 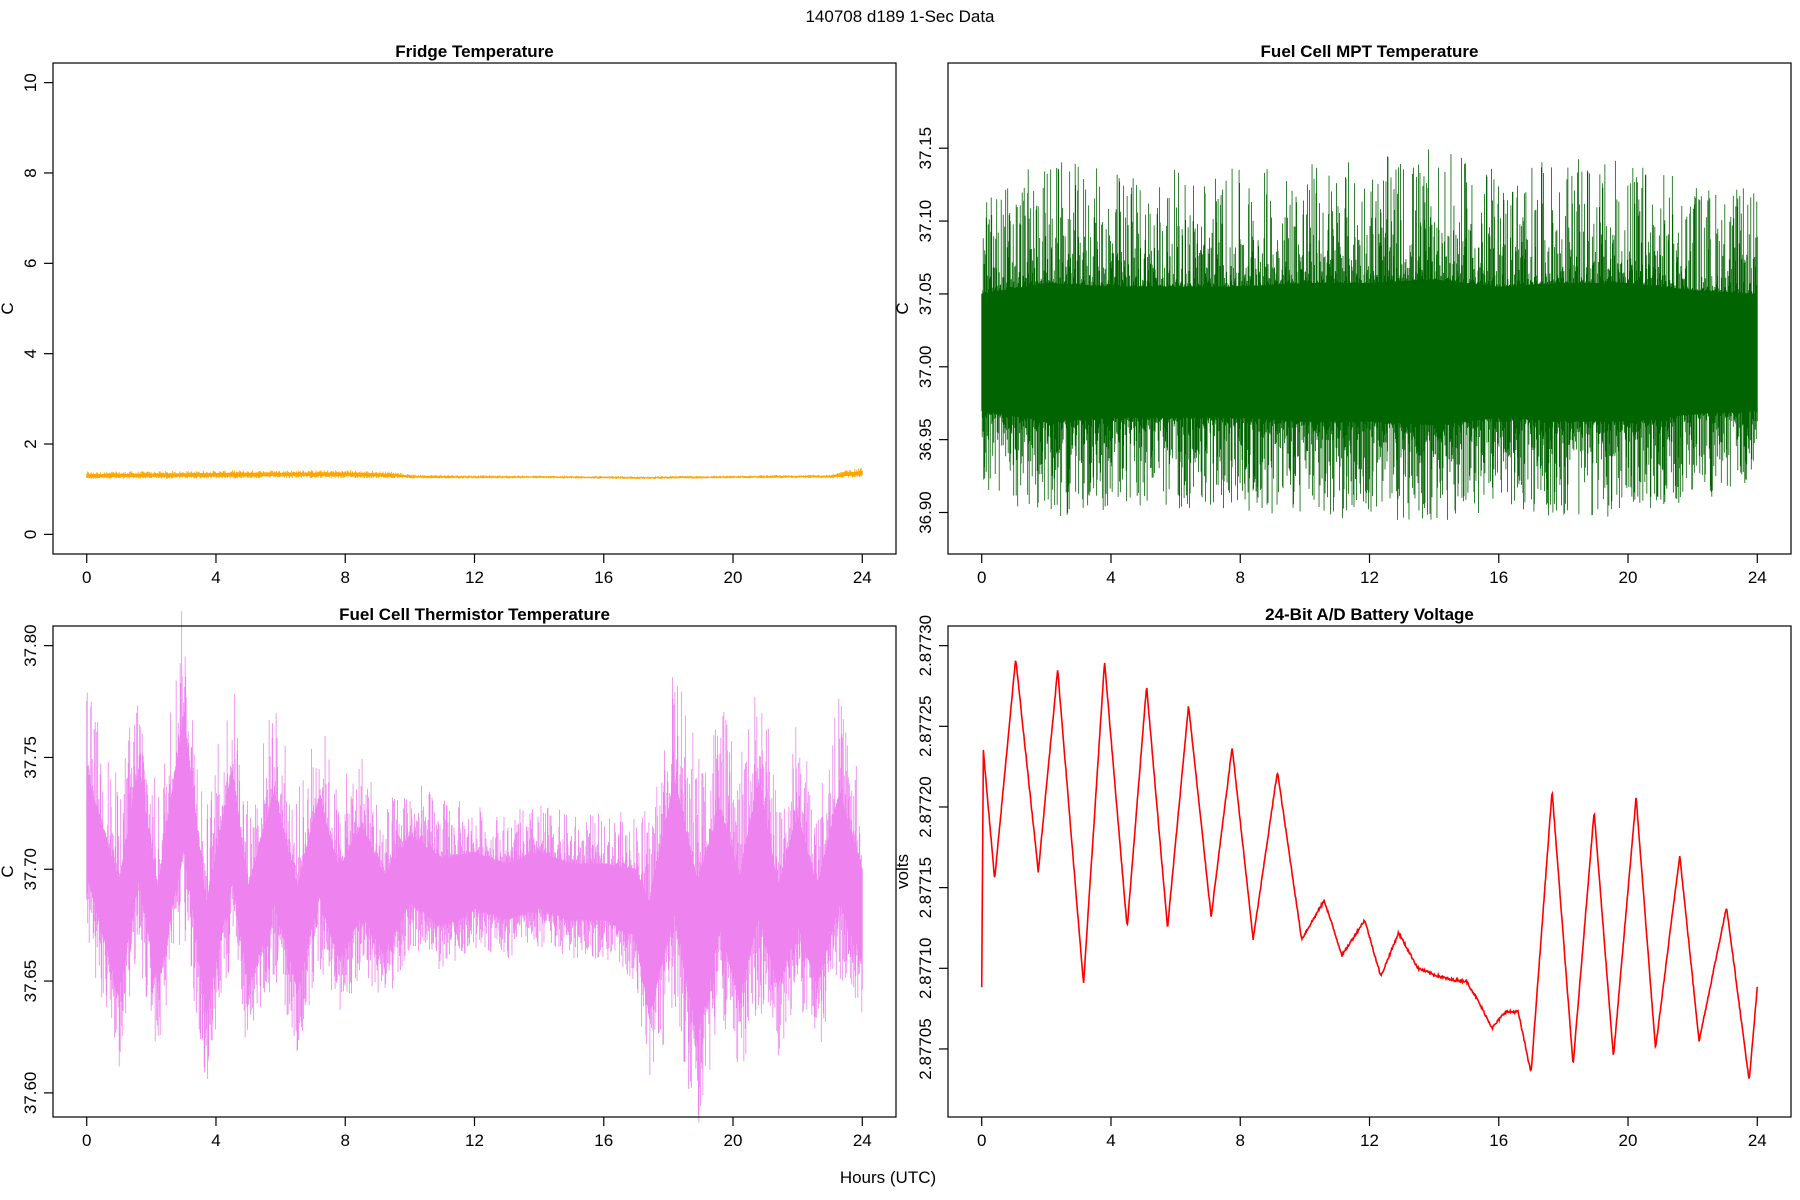 What do you see at coordinates (925, 439) in the screenshot?
I see `y-tick-label-mpt-1: 36.95` at bounding box center [925, 439].